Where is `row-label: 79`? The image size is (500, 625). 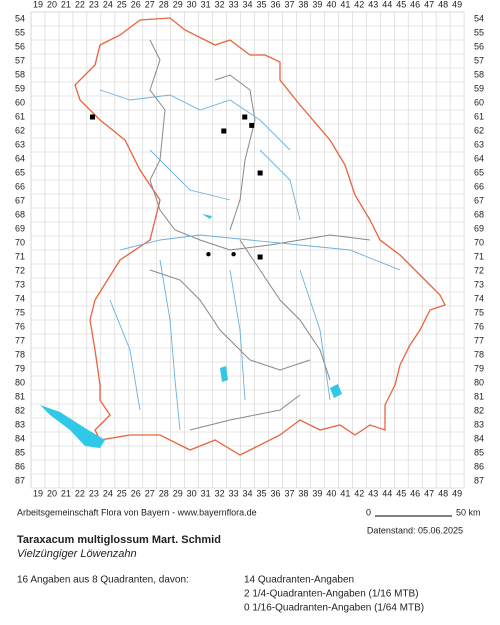
row-label: 79 is located at coordinates (479, 368).